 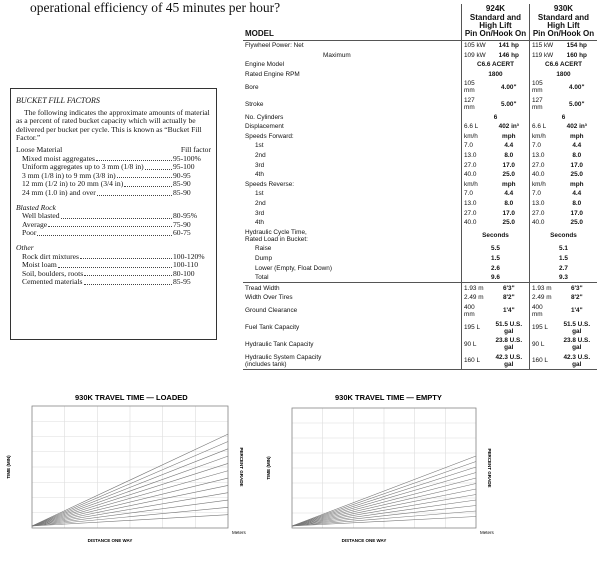 What do you see at coordinates (29, 233) in the screenshot?
I see `material: Poor` at bounding box center [29, 233].